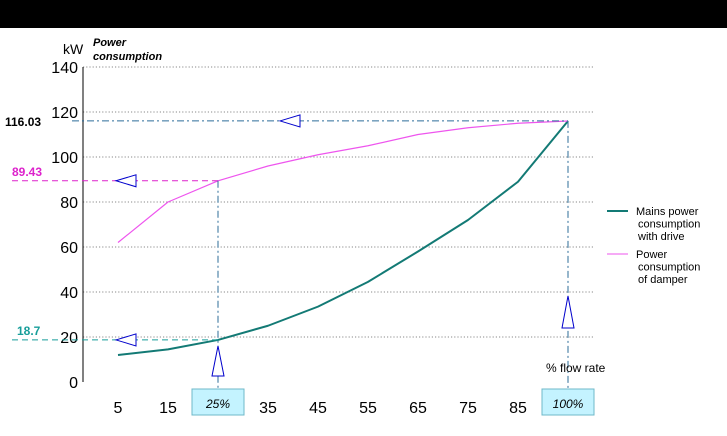 The width and height of the screenshot is (727, 436). Describe the element at coordinates (64, 68) in the screenshot. I see `y-tick-label-140: 140` at that location.